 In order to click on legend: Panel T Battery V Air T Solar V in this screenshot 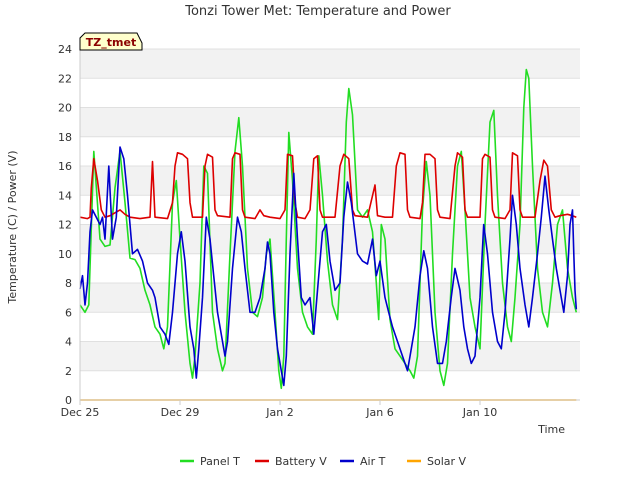, I will do `click(323, 461)`.